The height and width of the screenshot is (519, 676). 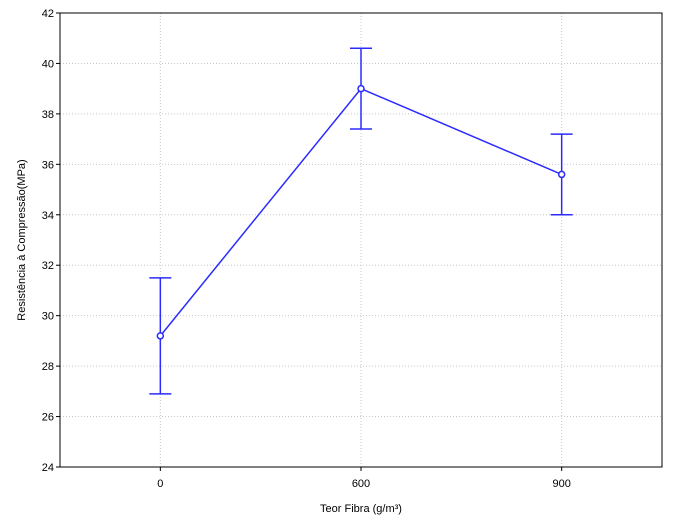 What do you see at coordinates (48, 64) in the screenshot?
I see `y-tick-label: 40` at bounding box center [48, 64].